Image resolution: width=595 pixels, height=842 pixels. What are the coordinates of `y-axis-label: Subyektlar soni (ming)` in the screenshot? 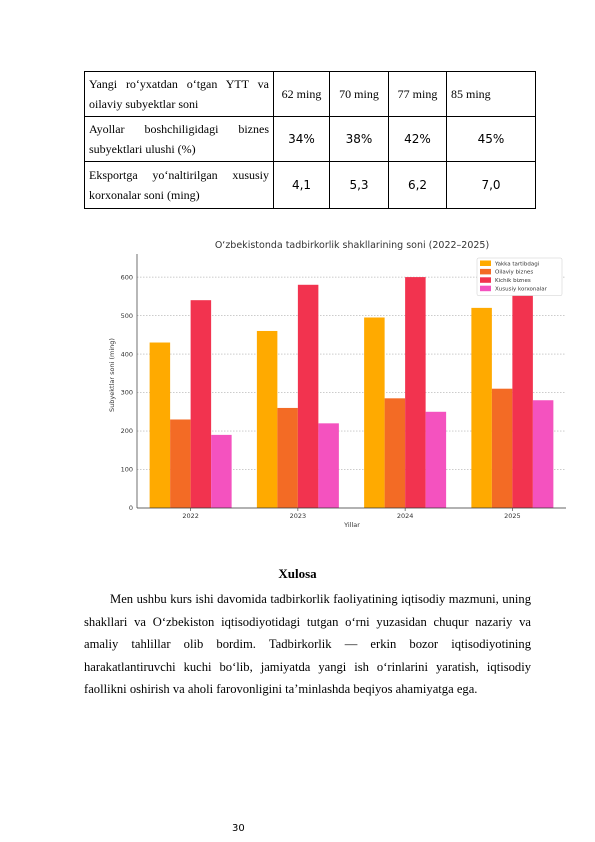 It's located at (112, 375).